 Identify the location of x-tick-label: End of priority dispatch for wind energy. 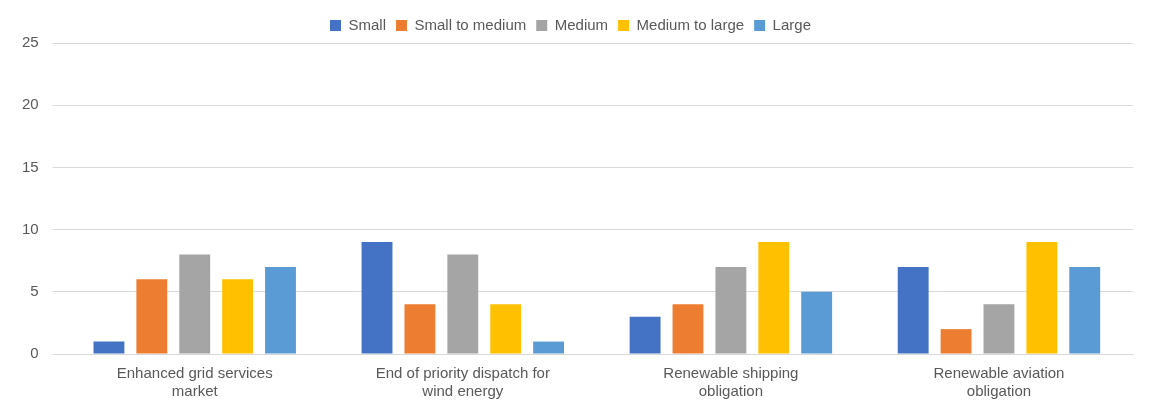
(462, 382).